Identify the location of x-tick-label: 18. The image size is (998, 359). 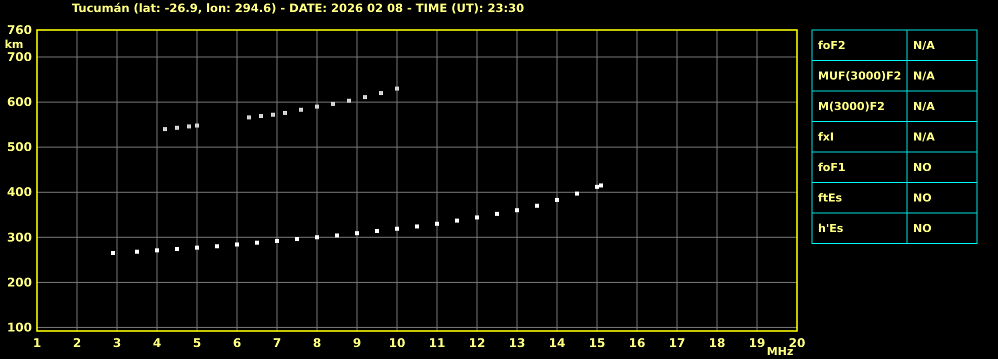
(717, 343).